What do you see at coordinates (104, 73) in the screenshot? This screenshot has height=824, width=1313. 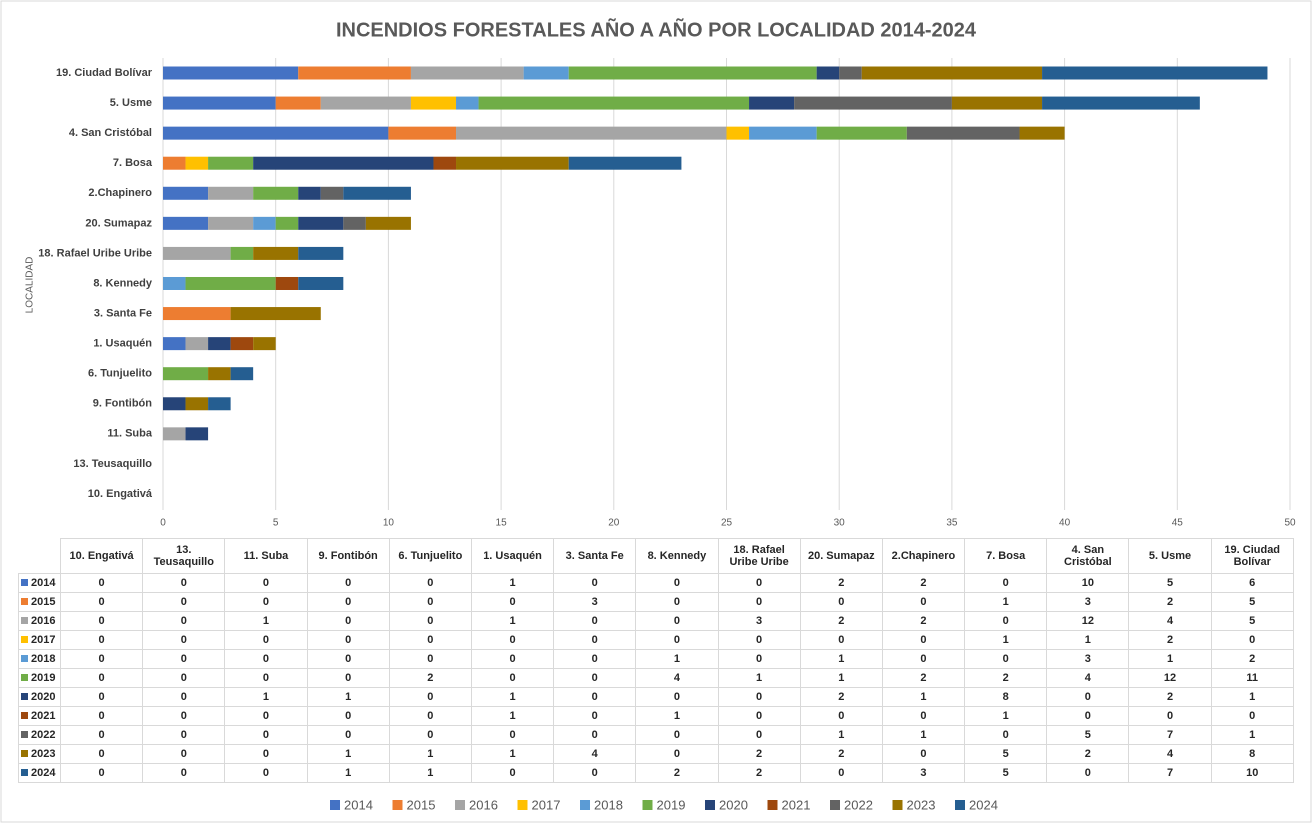 I see `y-tick-label: 19. Ciudad Bolívar` at bounding box center [104, 73].